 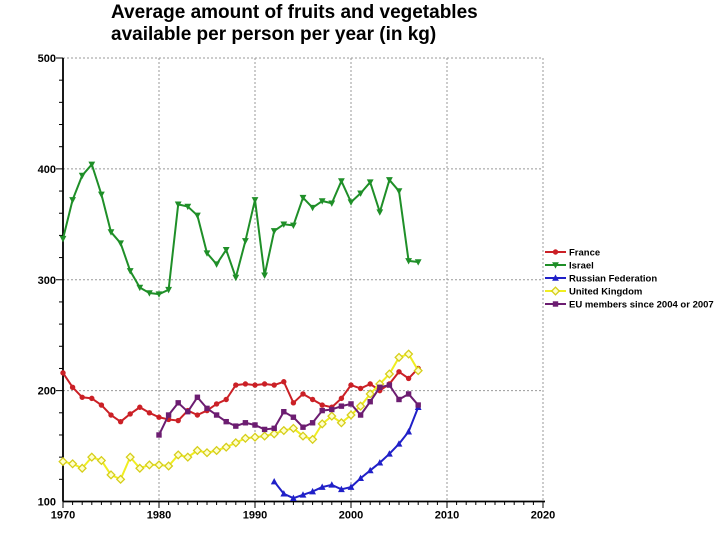 I want to click on legend-item-france: France, so click(x=572, y=253).